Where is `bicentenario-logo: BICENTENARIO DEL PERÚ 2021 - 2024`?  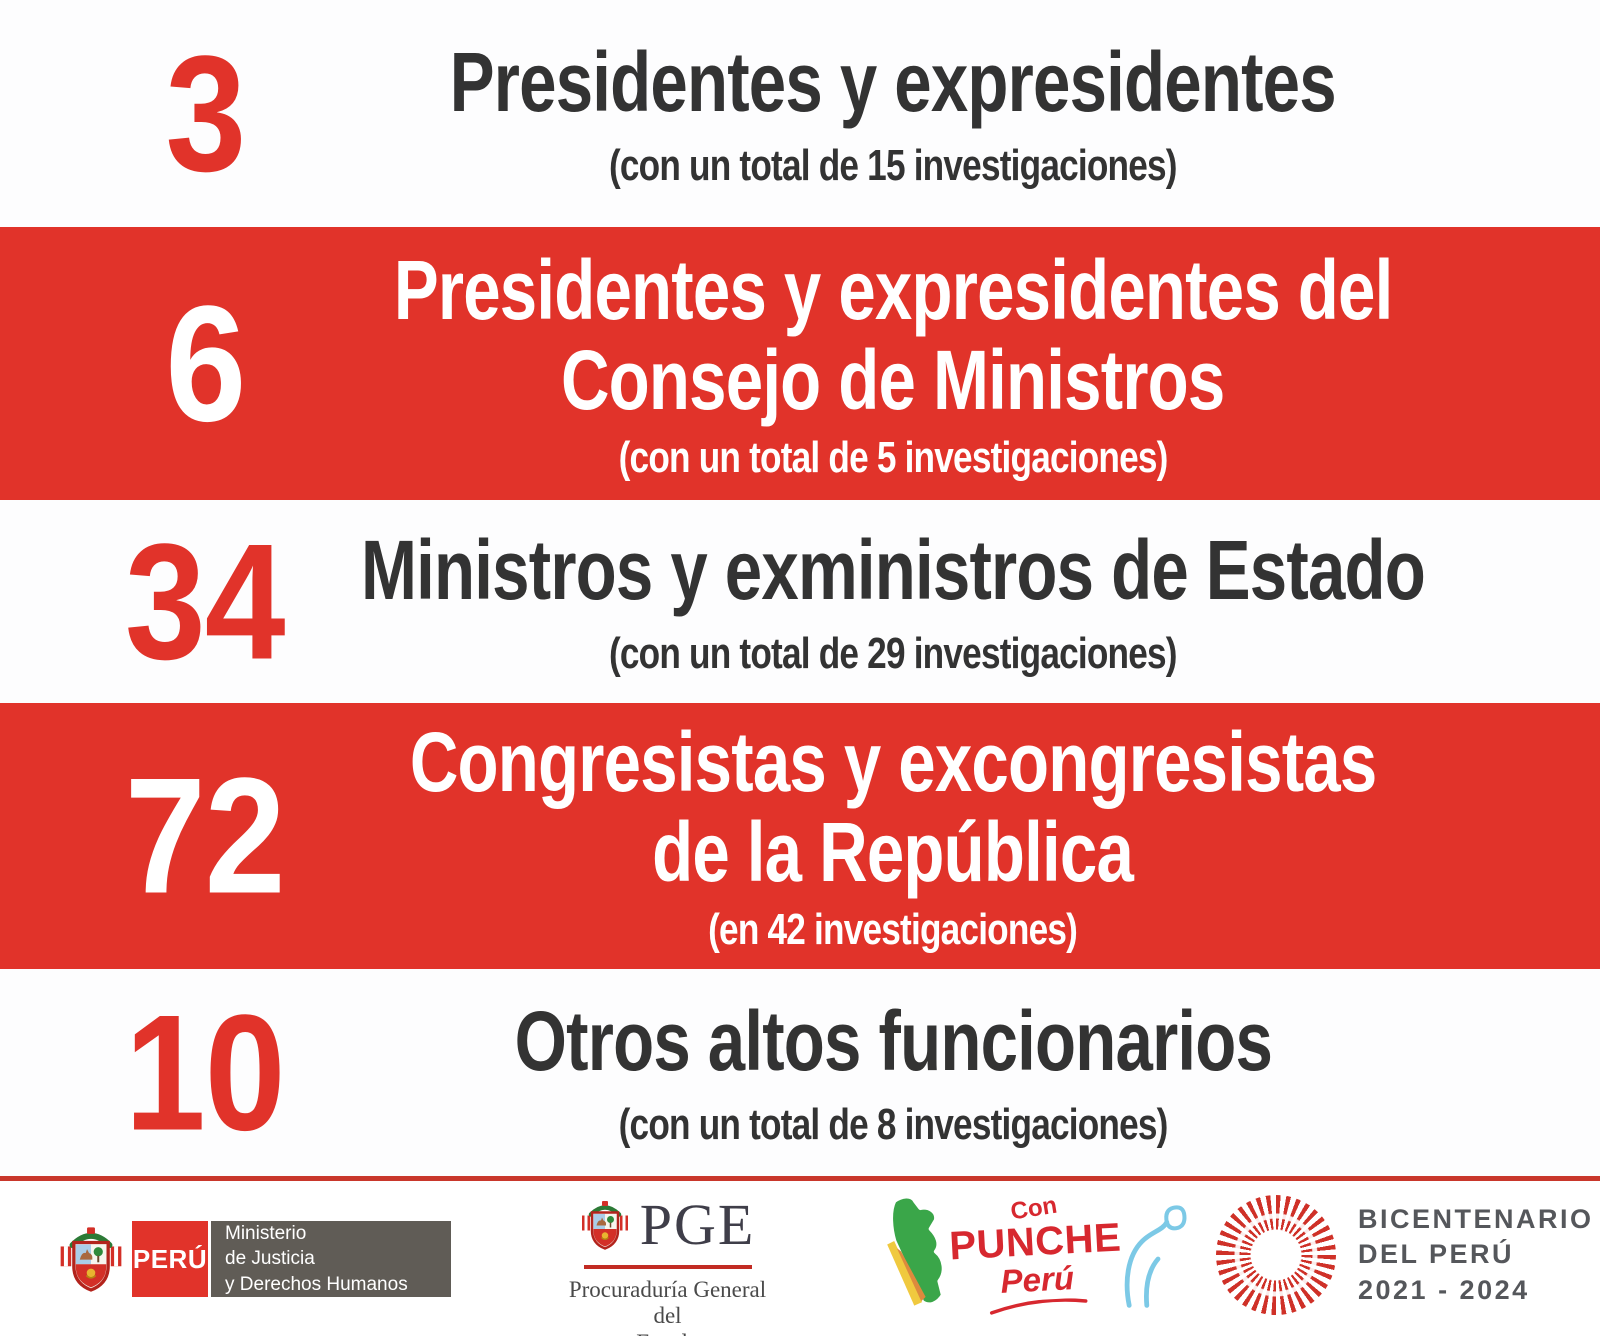 bicentenario-logo: BICENTENARIO DEL PERÚ 2021 - 2024 is located at coordinates (1405, 1255).